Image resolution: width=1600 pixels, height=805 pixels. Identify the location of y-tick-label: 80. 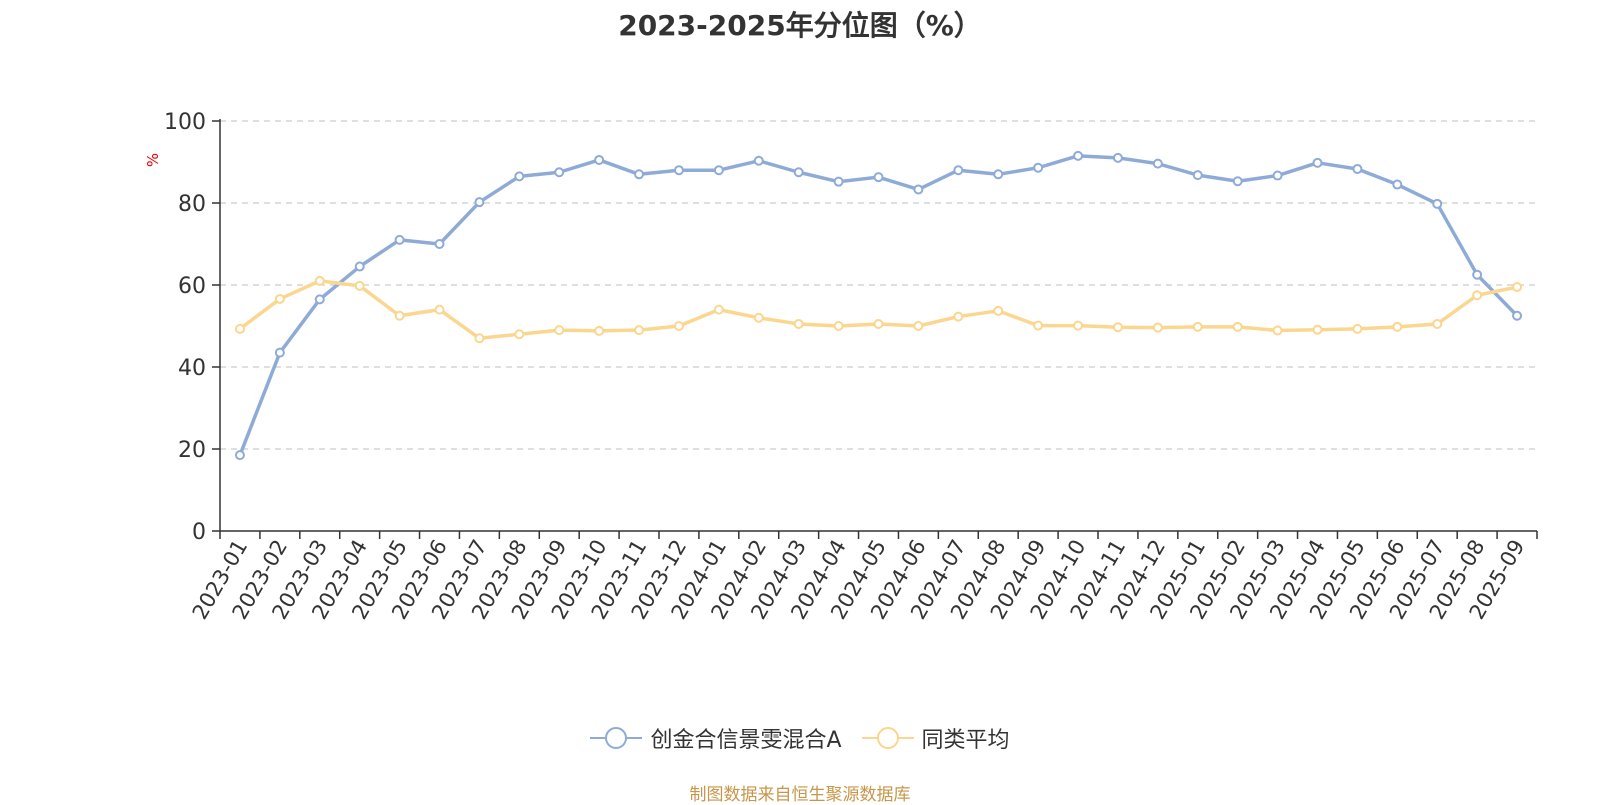
(192, 204).